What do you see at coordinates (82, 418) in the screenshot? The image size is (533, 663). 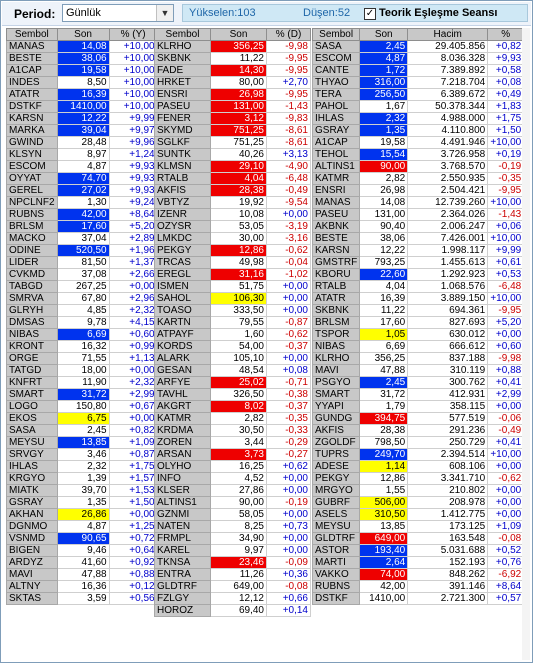 I see `table-row: EKOS 6,75 +0,00` at bounding box center [82, 418].